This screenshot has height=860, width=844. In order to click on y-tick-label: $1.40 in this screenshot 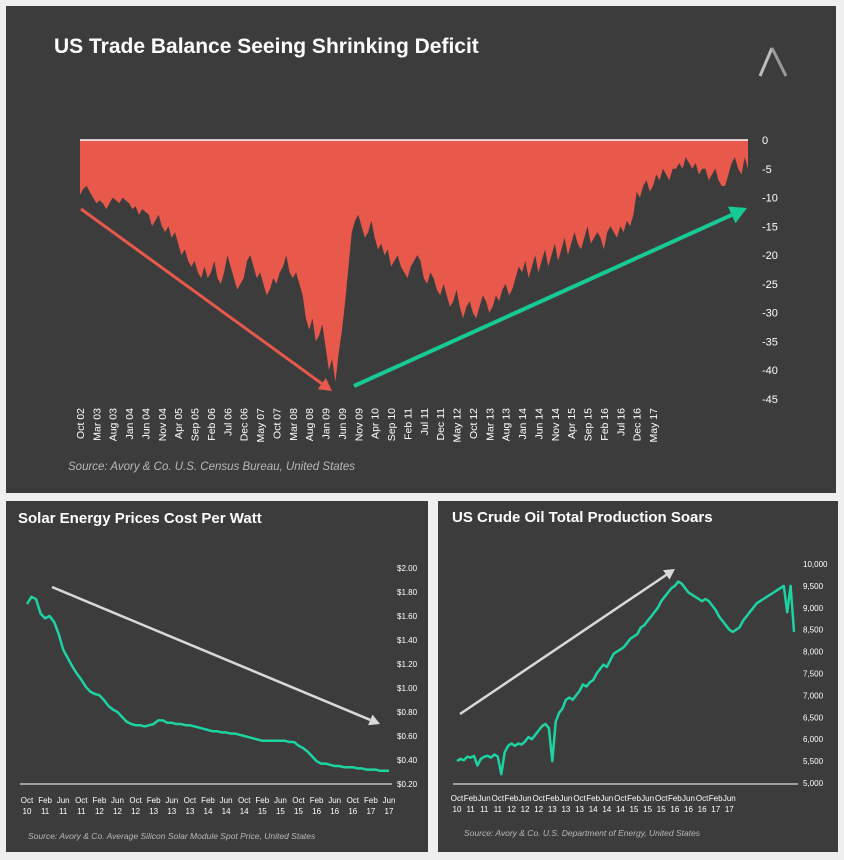, I will do `click(407, 640)`.